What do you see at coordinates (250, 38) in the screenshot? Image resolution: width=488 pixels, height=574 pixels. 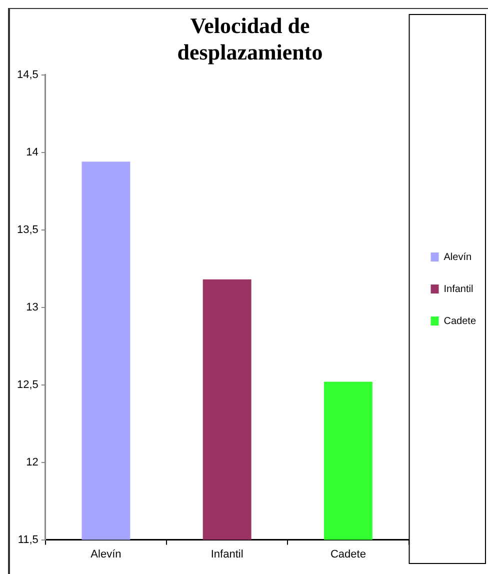 I see `chart-title: Velocidad de desplazamiento` at bounding box center [250, 38].